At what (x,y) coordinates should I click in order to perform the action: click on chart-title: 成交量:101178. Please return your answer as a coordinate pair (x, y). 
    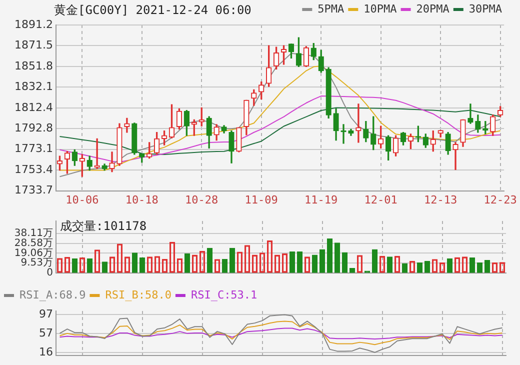
    Looking at the image, I should click on (103, 226).